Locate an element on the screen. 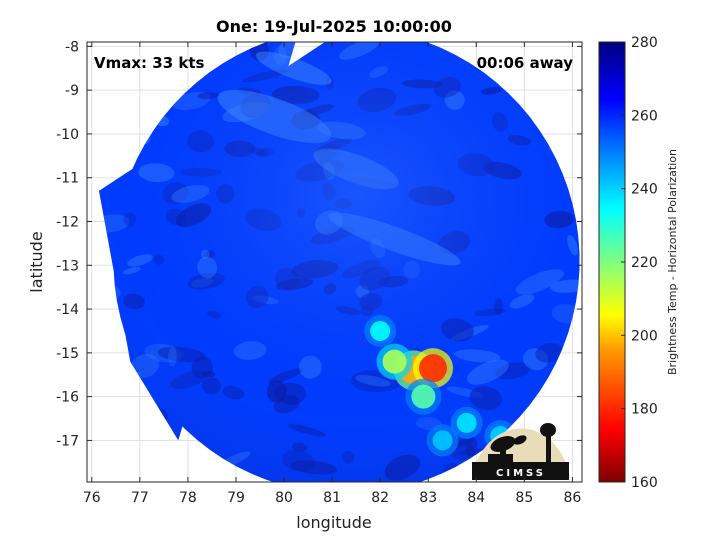 The image size is (720, 540). cb-tick-label-1: 180 is located at coordinates (644, 410).